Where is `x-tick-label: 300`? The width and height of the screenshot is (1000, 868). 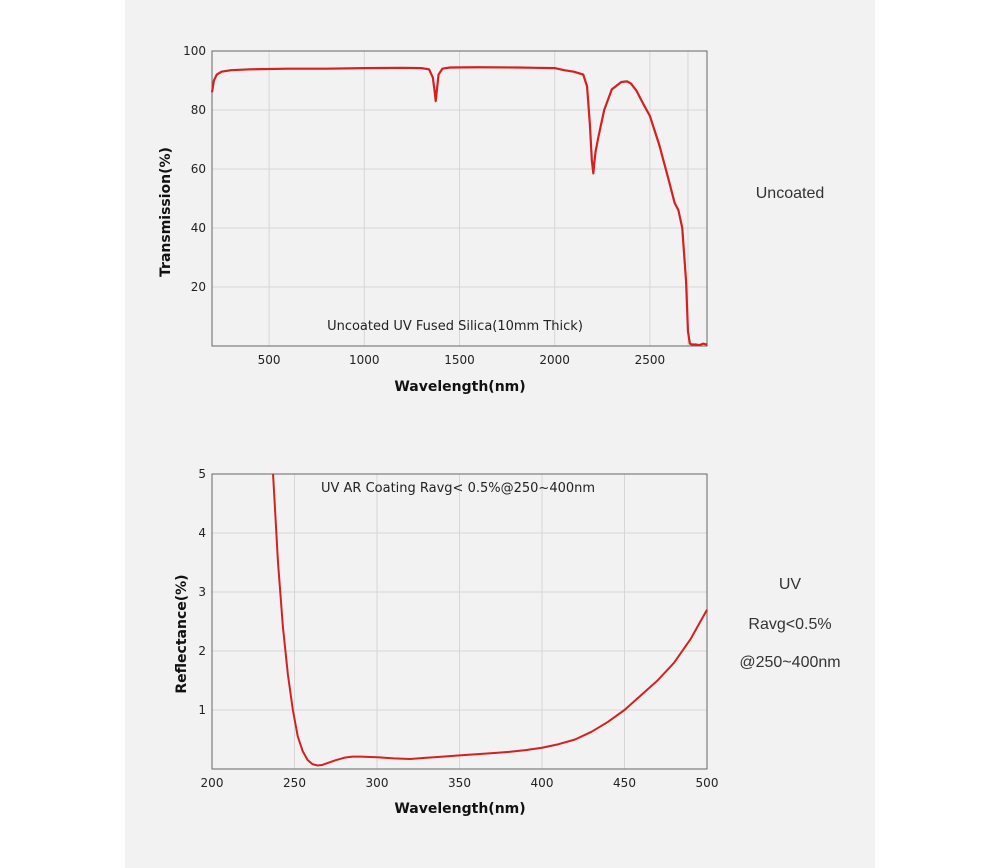 x-tick-label: 300 is located at coordinates (377, 783).